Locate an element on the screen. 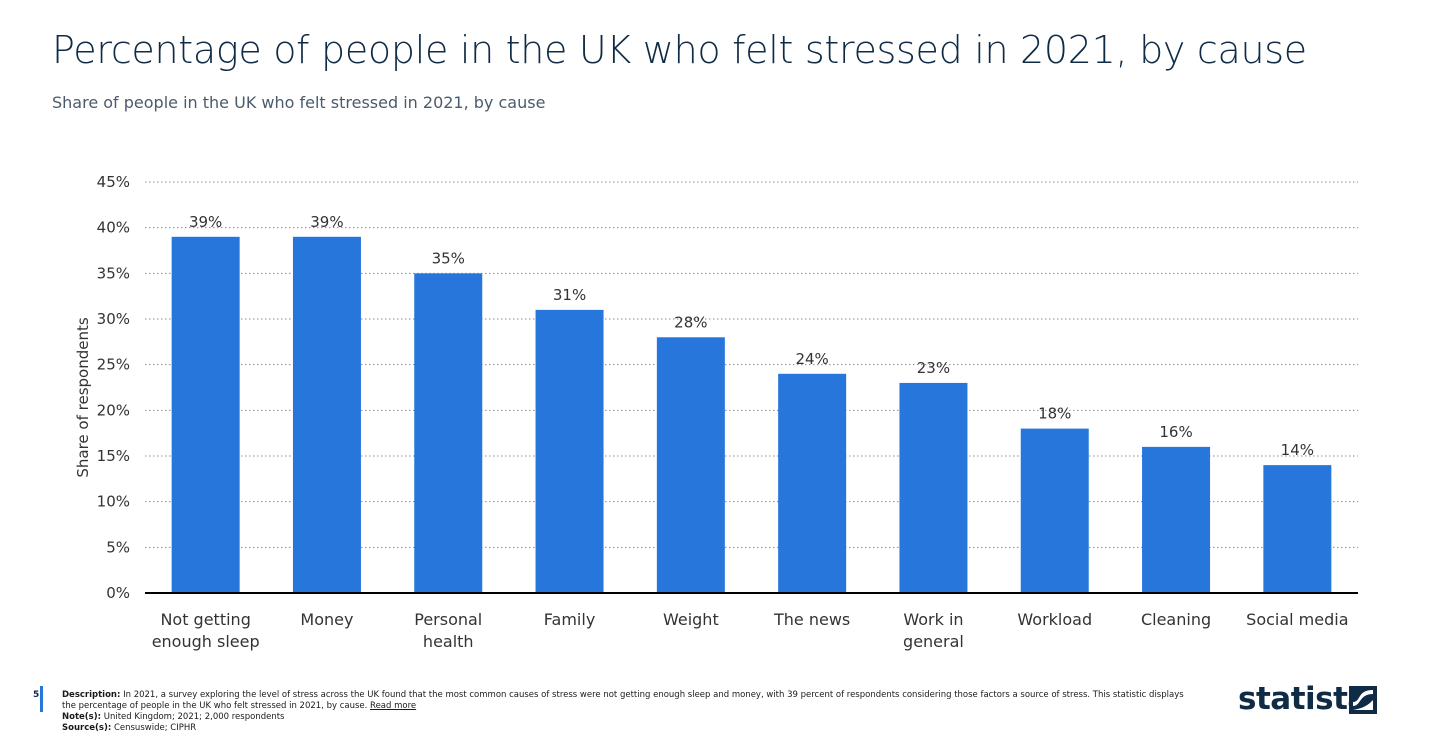 The height and width of the screenshot is (752, 1433). y-tick-label: 10% is located at coordinates (113, 502).